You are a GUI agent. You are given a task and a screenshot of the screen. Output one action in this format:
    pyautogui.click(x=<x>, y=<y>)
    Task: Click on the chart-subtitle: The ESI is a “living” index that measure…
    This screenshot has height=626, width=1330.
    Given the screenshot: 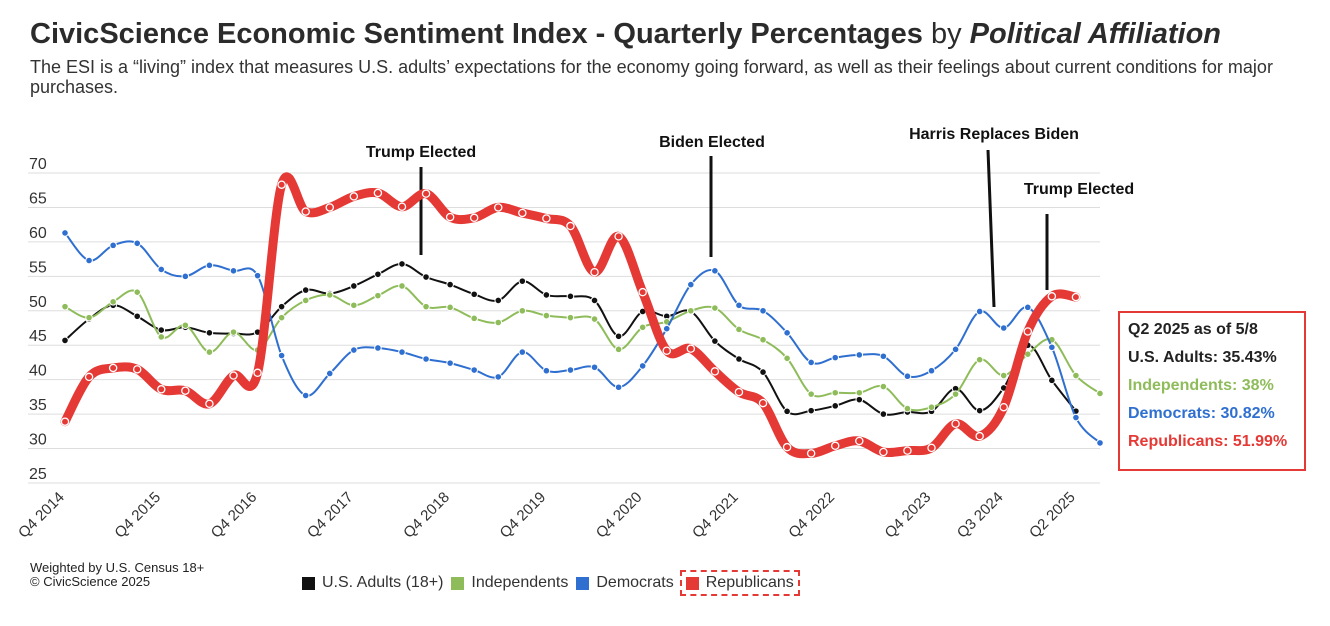 What is the action you would take?
    pyautogui.click(x=651, y=77)
    